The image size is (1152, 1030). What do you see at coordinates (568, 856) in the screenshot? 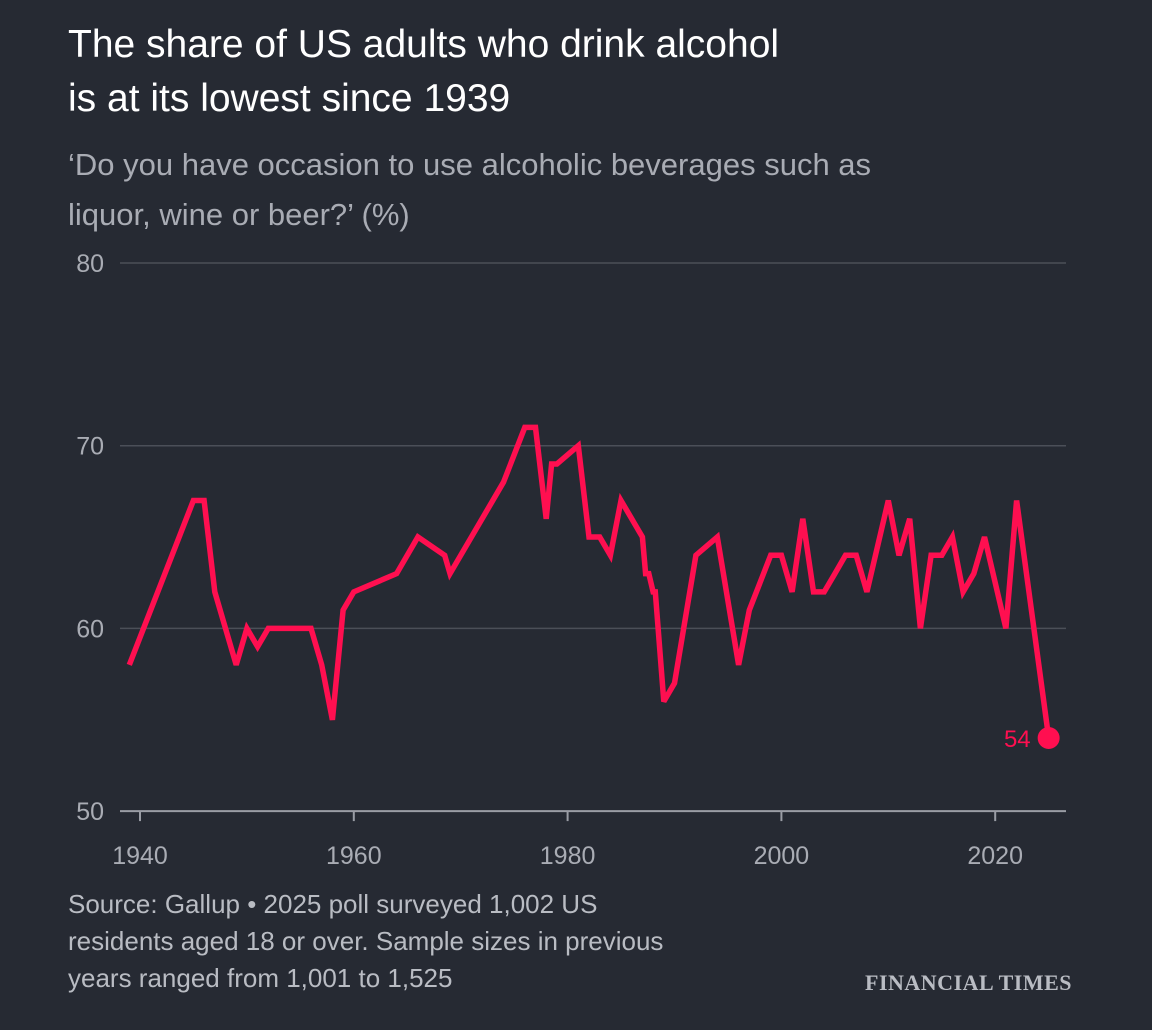
I see `x-tick-label: 1980` at bounding box center [568, 856].